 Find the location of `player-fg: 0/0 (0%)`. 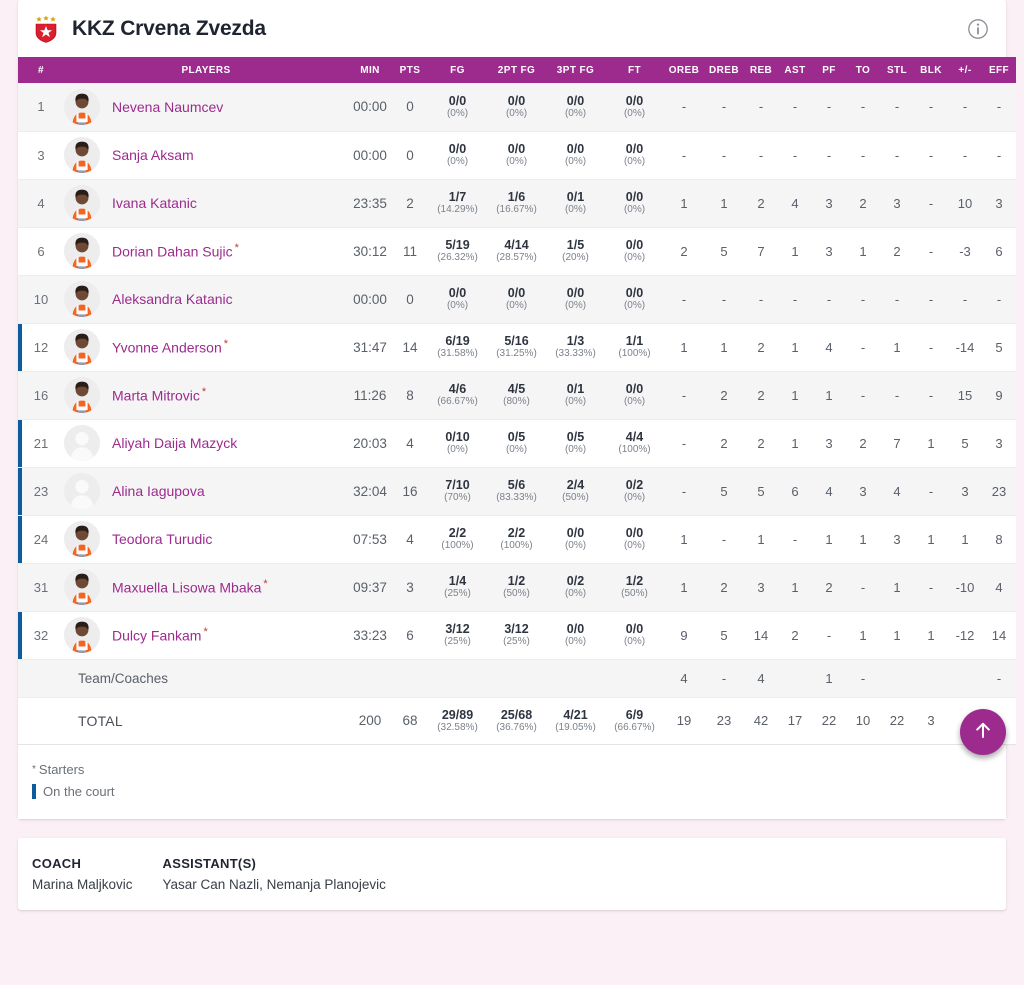

player-fg: 0/0 (0%) is located at coordinates (457, 155).